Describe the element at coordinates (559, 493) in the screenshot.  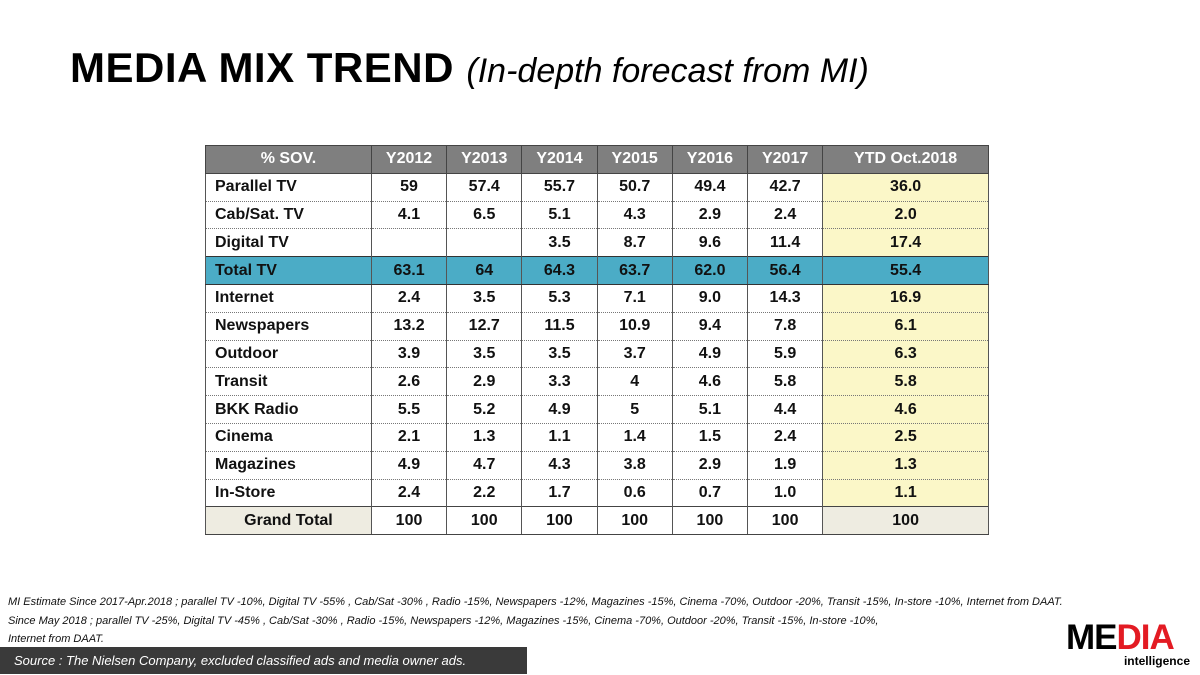
I see `table-cell: 1.7` at that location.